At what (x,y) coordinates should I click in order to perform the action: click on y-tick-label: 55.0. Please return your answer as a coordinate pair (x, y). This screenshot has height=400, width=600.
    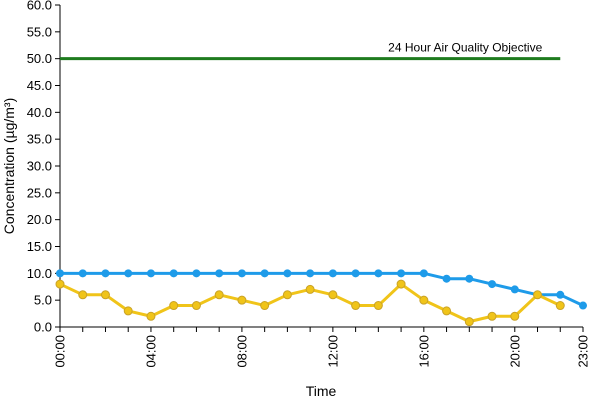
    Looking at the image, I should click on (39, 31).